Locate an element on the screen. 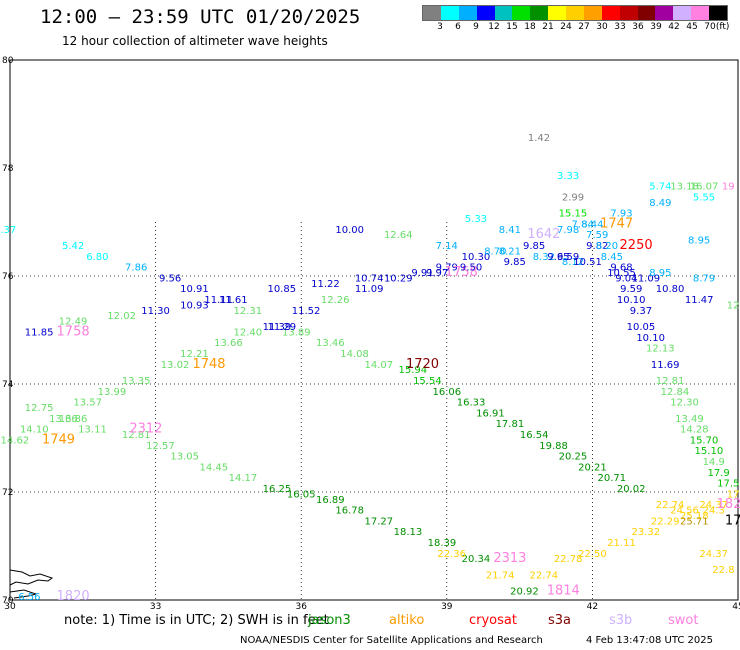 Image resolution: width=740 pixels, height=650 pixels. wave-height-value: 14.17 is located at coordinates (243, 478).